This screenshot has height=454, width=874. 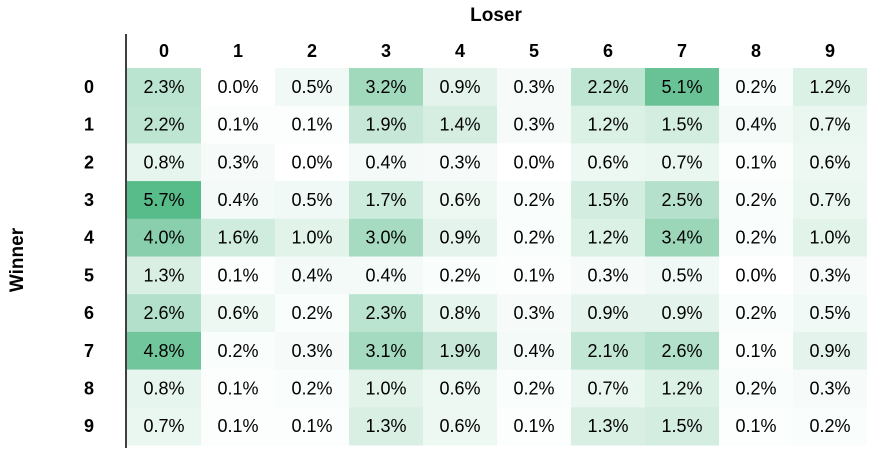 What do you see at coordinates (756, 51) in the screenshot?
I see `x-tick-label: 8` at bounding box center [756, 51].